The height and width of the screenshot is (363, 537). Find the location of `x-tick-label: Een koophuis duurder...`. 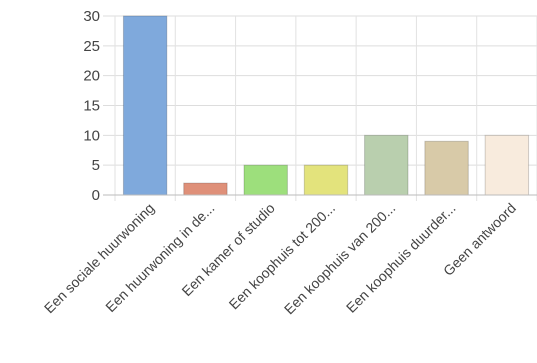

x-tick-label: Een koophuis duurder... is located at coordinates (401, 258).